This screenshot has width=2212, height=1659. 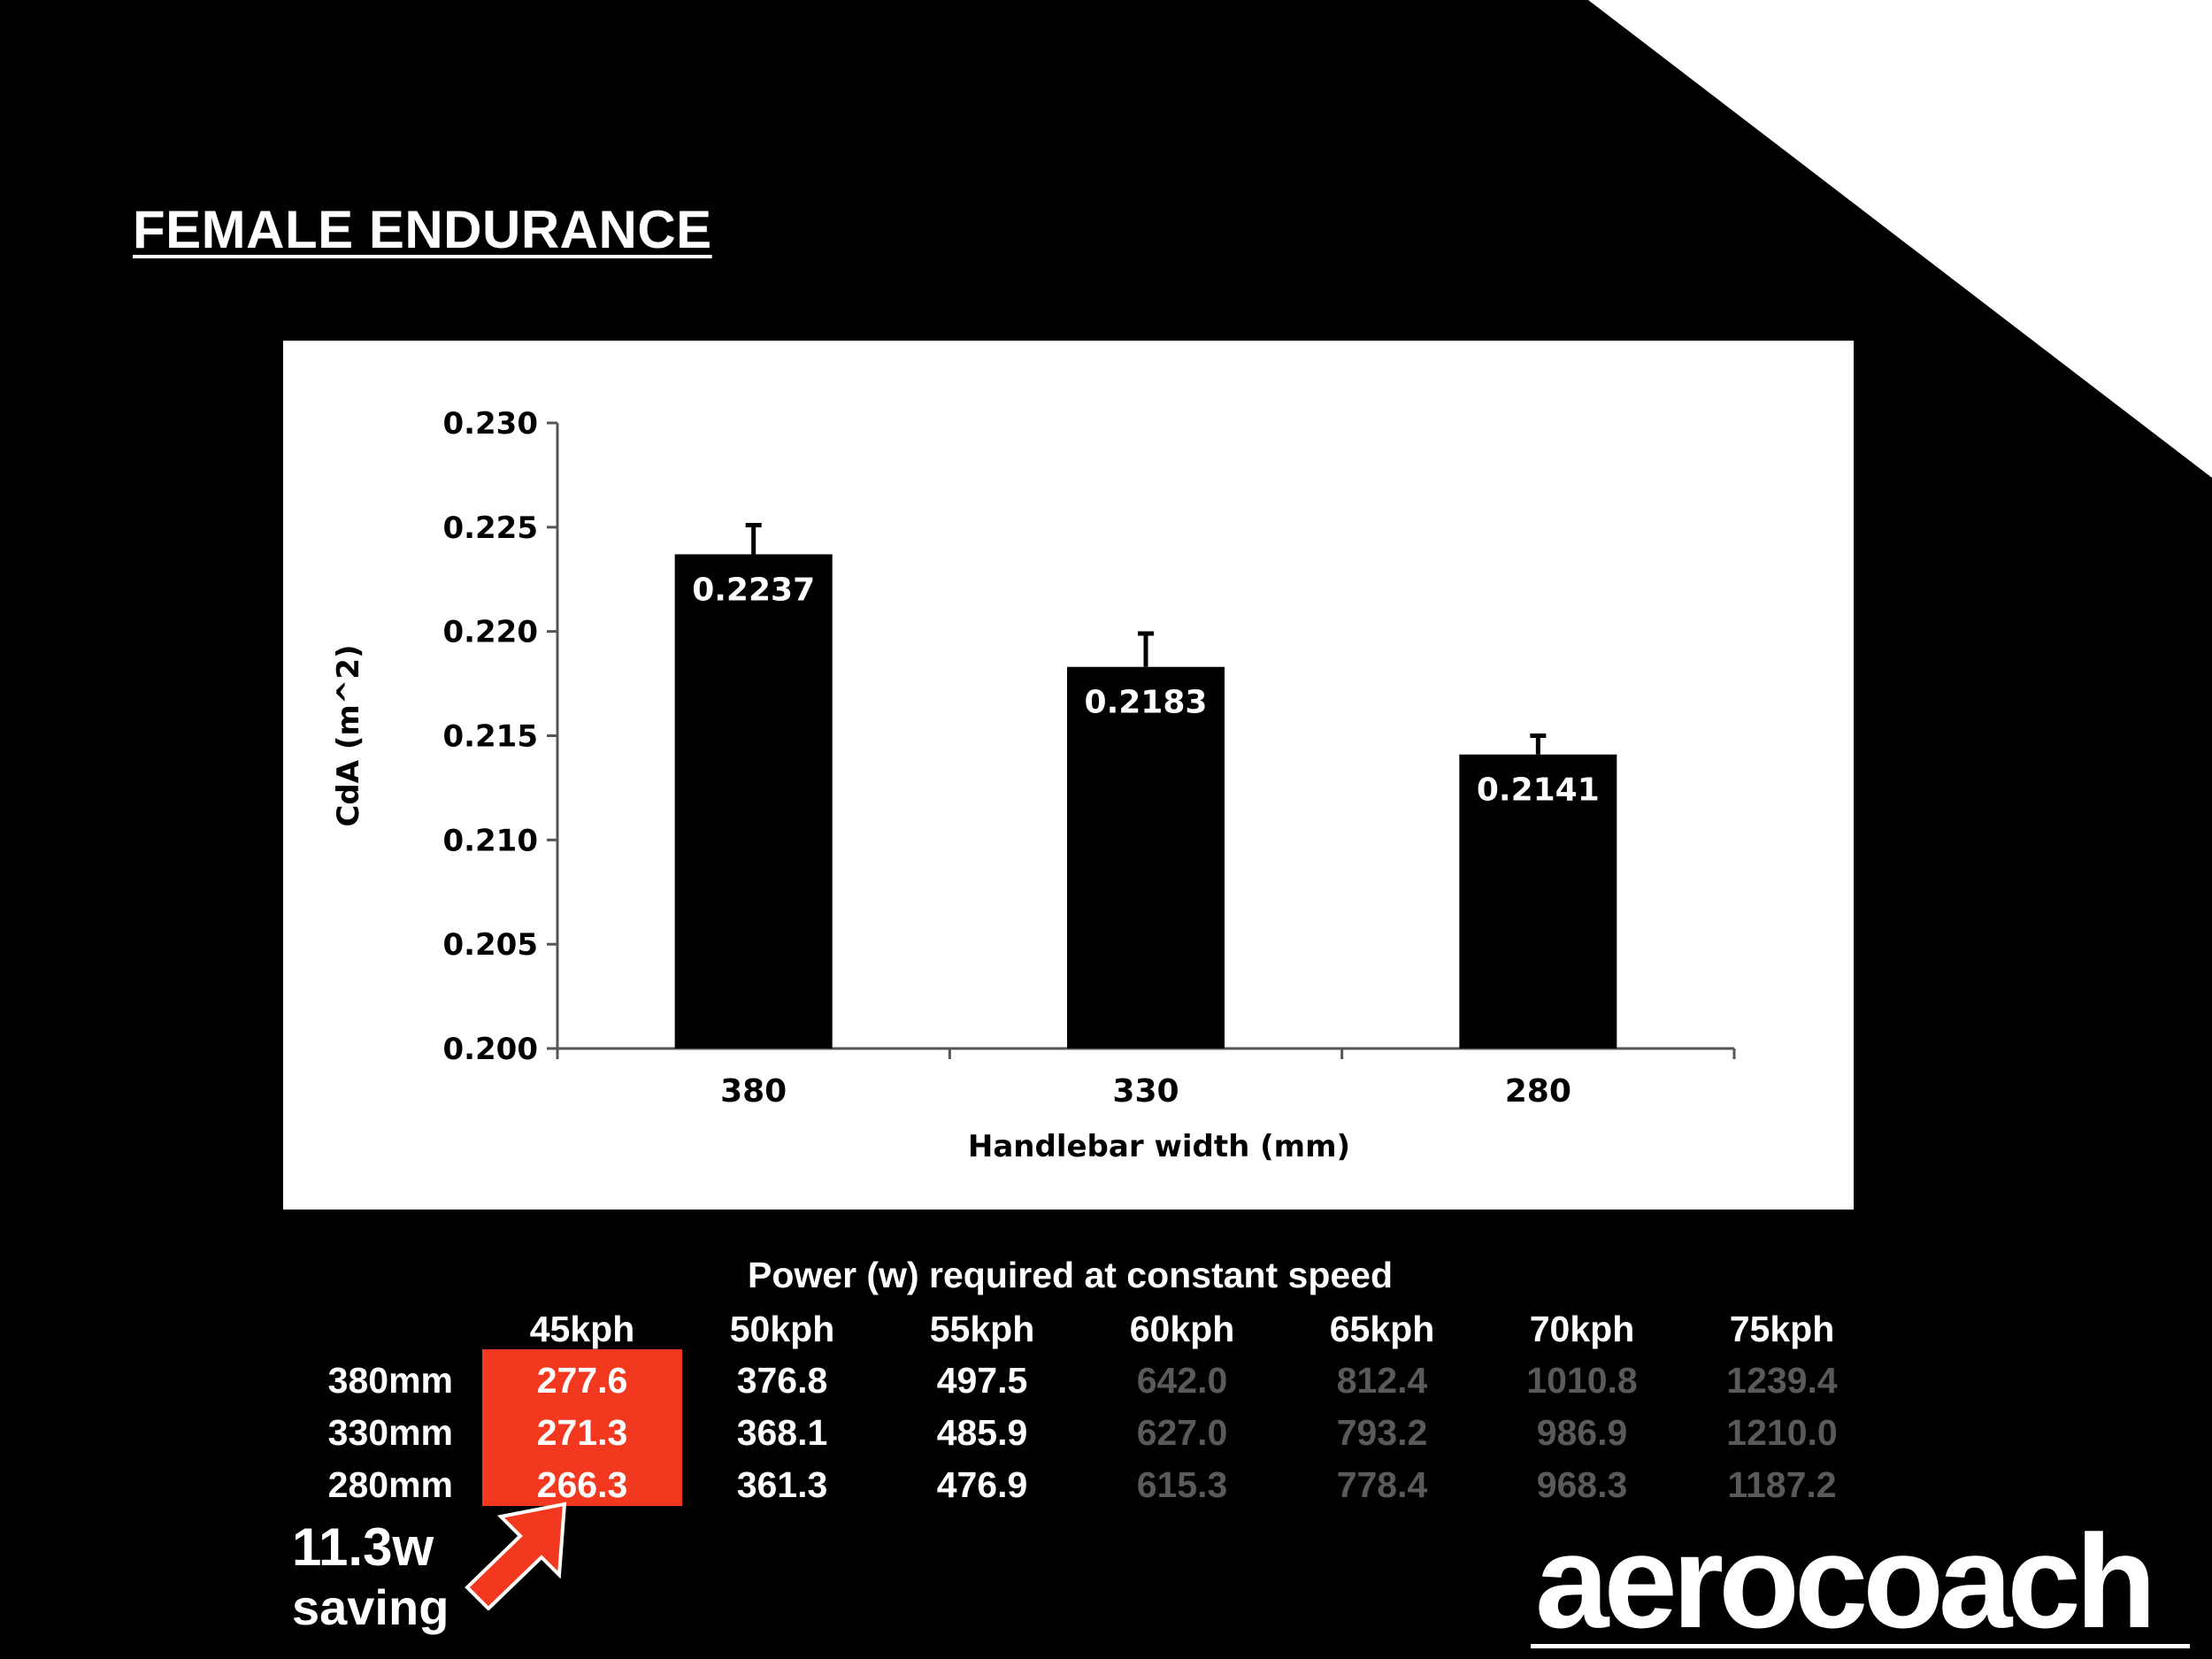 I want to click on bar-data-label: 0.2237, so click(x=754, y=590).